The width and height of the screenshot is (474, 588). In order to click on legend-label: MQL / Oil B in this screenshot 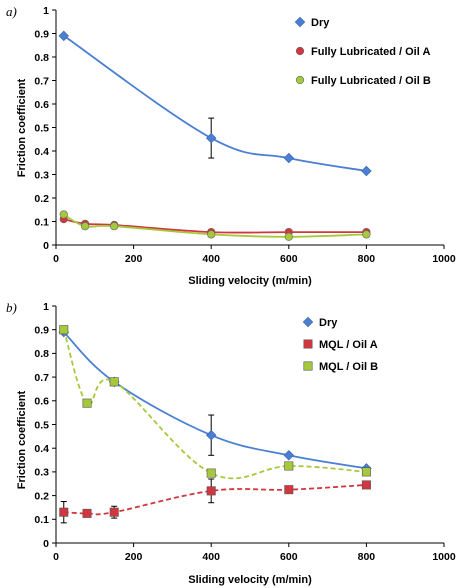, I will do `click(348, 367)`.